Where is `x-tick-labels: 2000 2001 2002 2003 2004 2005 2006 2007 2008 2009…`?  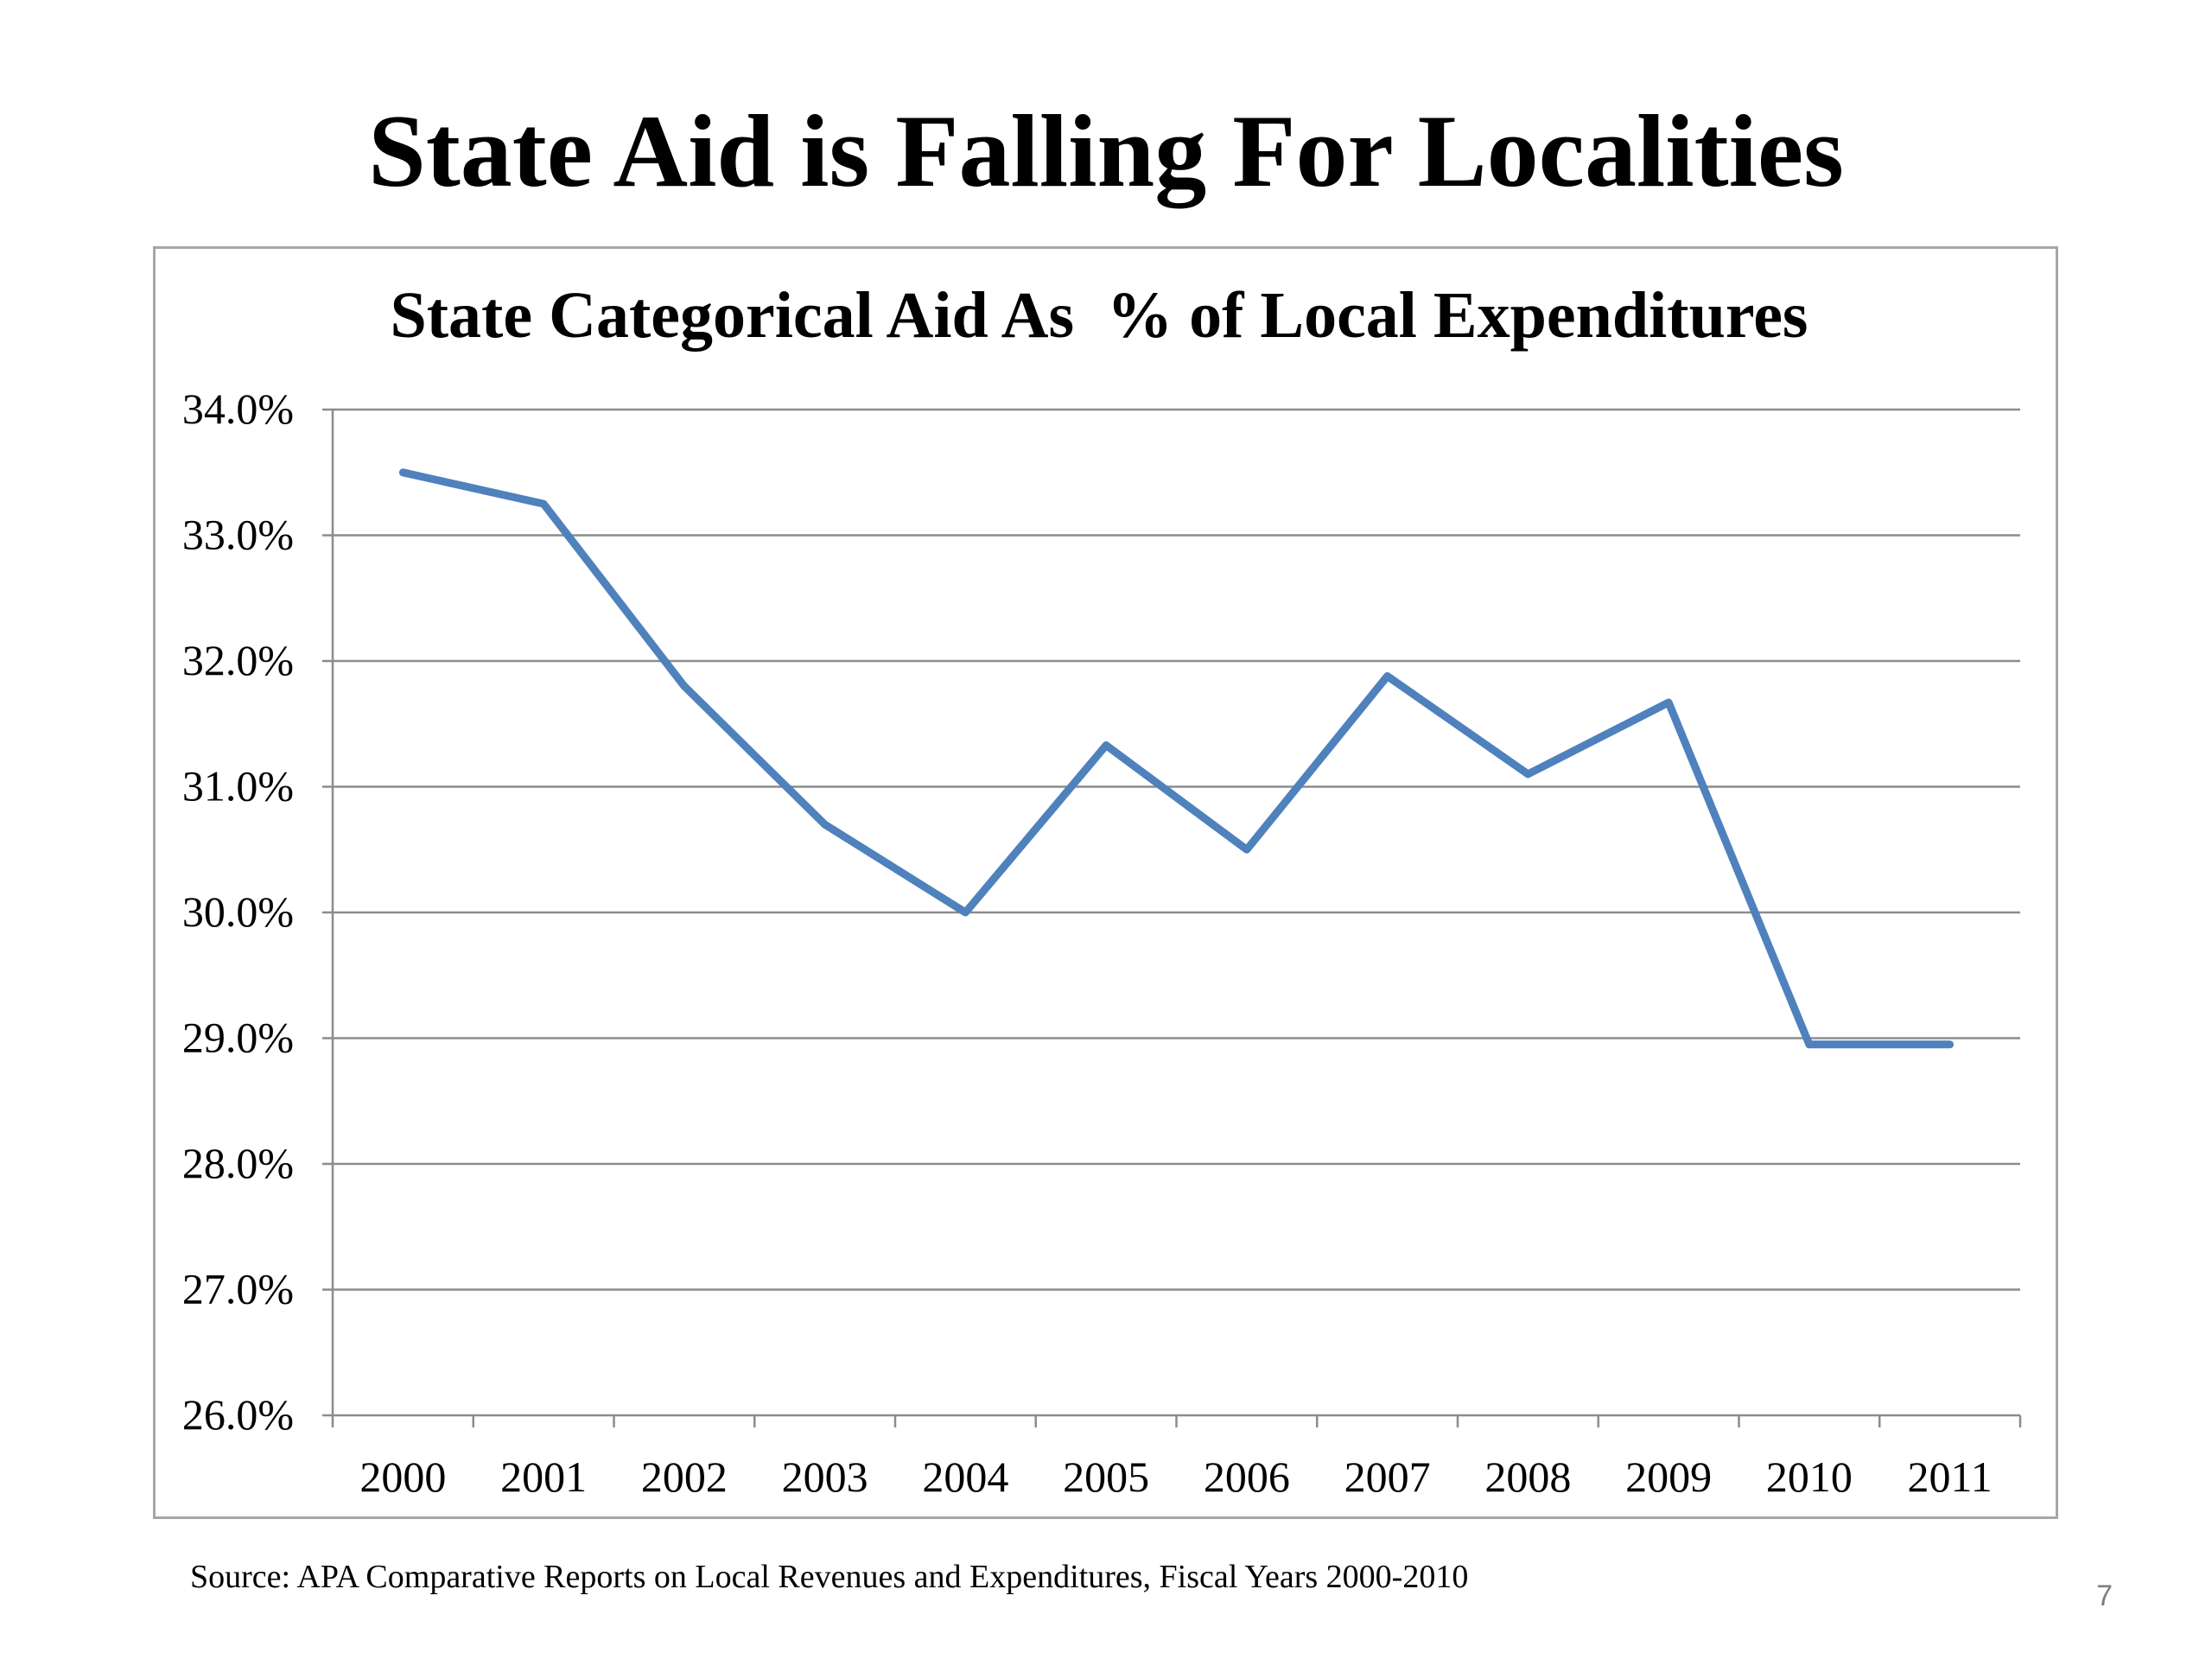
x-tick-labels: 2000 2001 2002 2003 2004 2005 2006 2007 2008 2009… is located at coordinates (1175, 1476).